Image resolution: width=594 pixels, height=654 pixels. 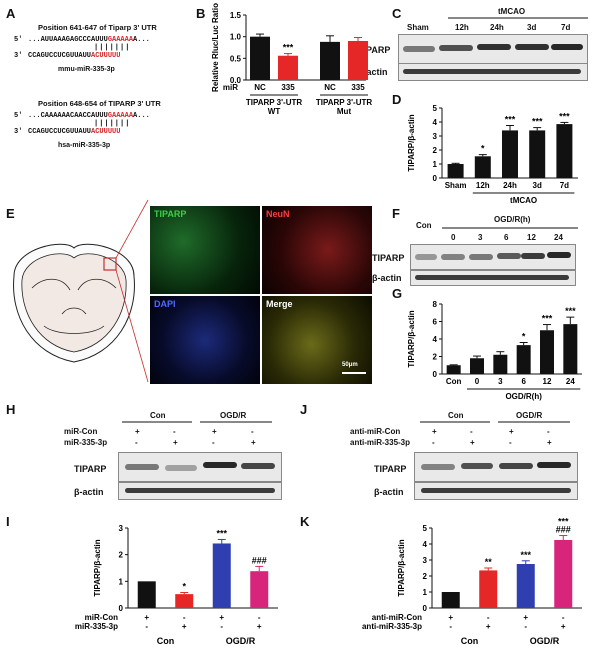 What do you see at coordinates (236, 37) in the screenshot?
I see `chart-b-y-tick-label: 1.0` at bounding box center [236, 37].